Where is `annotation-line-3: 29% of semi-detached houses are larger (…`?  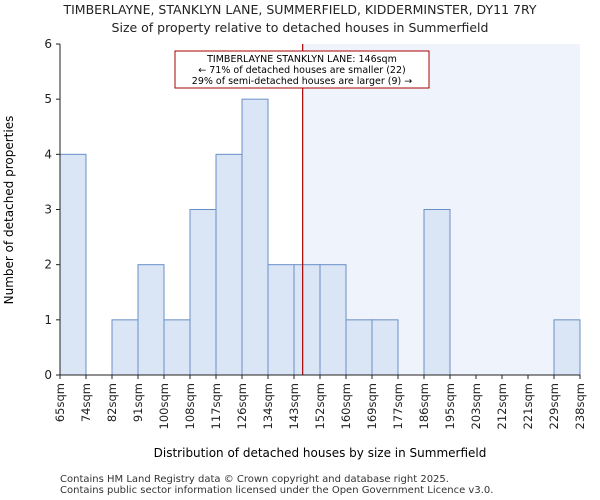
annotation-line-3: 29% of semi-detached houses are larger (… is located at coordinates (302, 81).